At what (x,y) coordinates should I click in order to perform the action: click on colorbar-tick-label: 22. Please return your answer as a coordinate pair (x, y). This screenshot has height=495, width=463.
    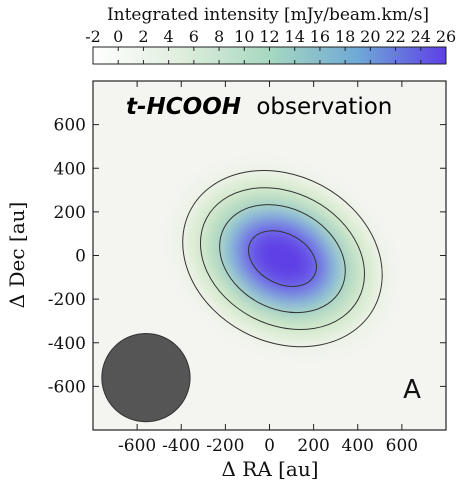
    Looking at the image, I should click on (395, 36).